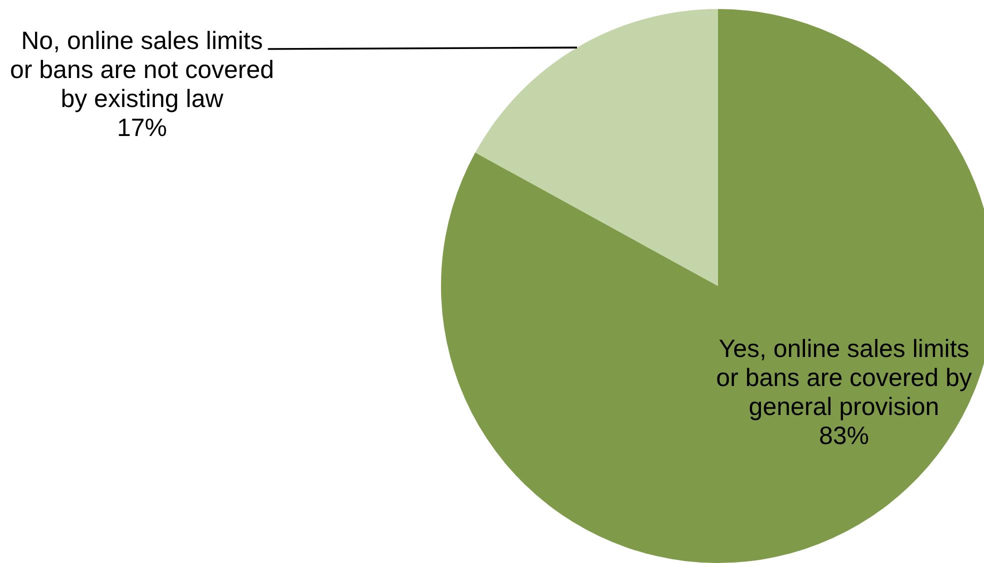 The height and width of the screenshot is (563, 984). I want to click on data-label: 17%, so click(142, 128).